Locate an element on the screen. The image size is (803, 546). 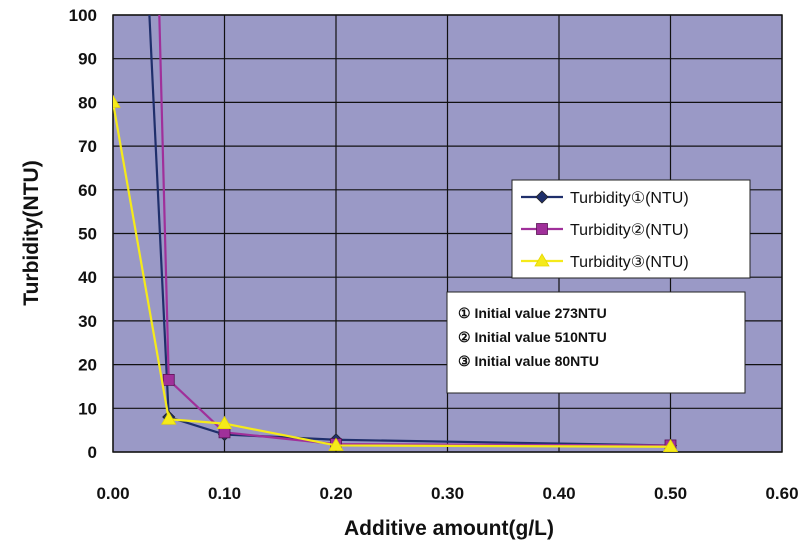
note-box is located at coordinates (596, 342).